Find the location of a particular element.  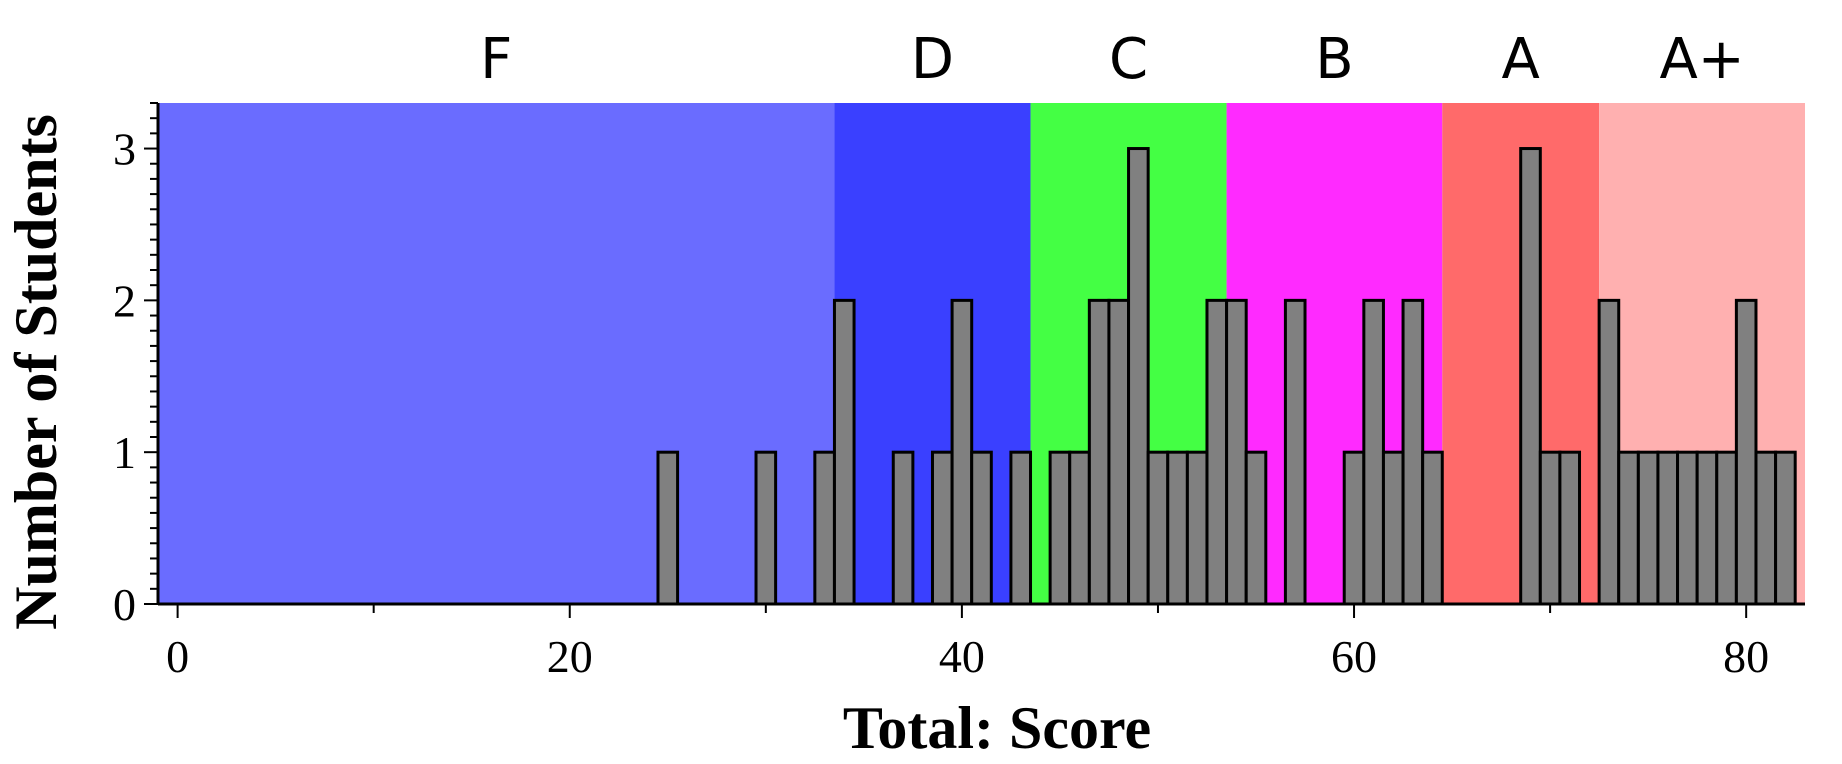

grade-band-label: A is located at coordinates (1521, 59).